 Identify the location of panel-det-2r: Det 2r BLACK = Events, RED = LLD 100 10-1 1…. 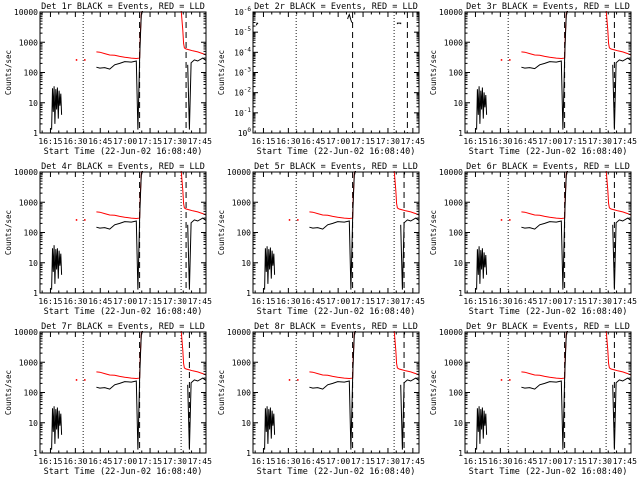
(321, 79).